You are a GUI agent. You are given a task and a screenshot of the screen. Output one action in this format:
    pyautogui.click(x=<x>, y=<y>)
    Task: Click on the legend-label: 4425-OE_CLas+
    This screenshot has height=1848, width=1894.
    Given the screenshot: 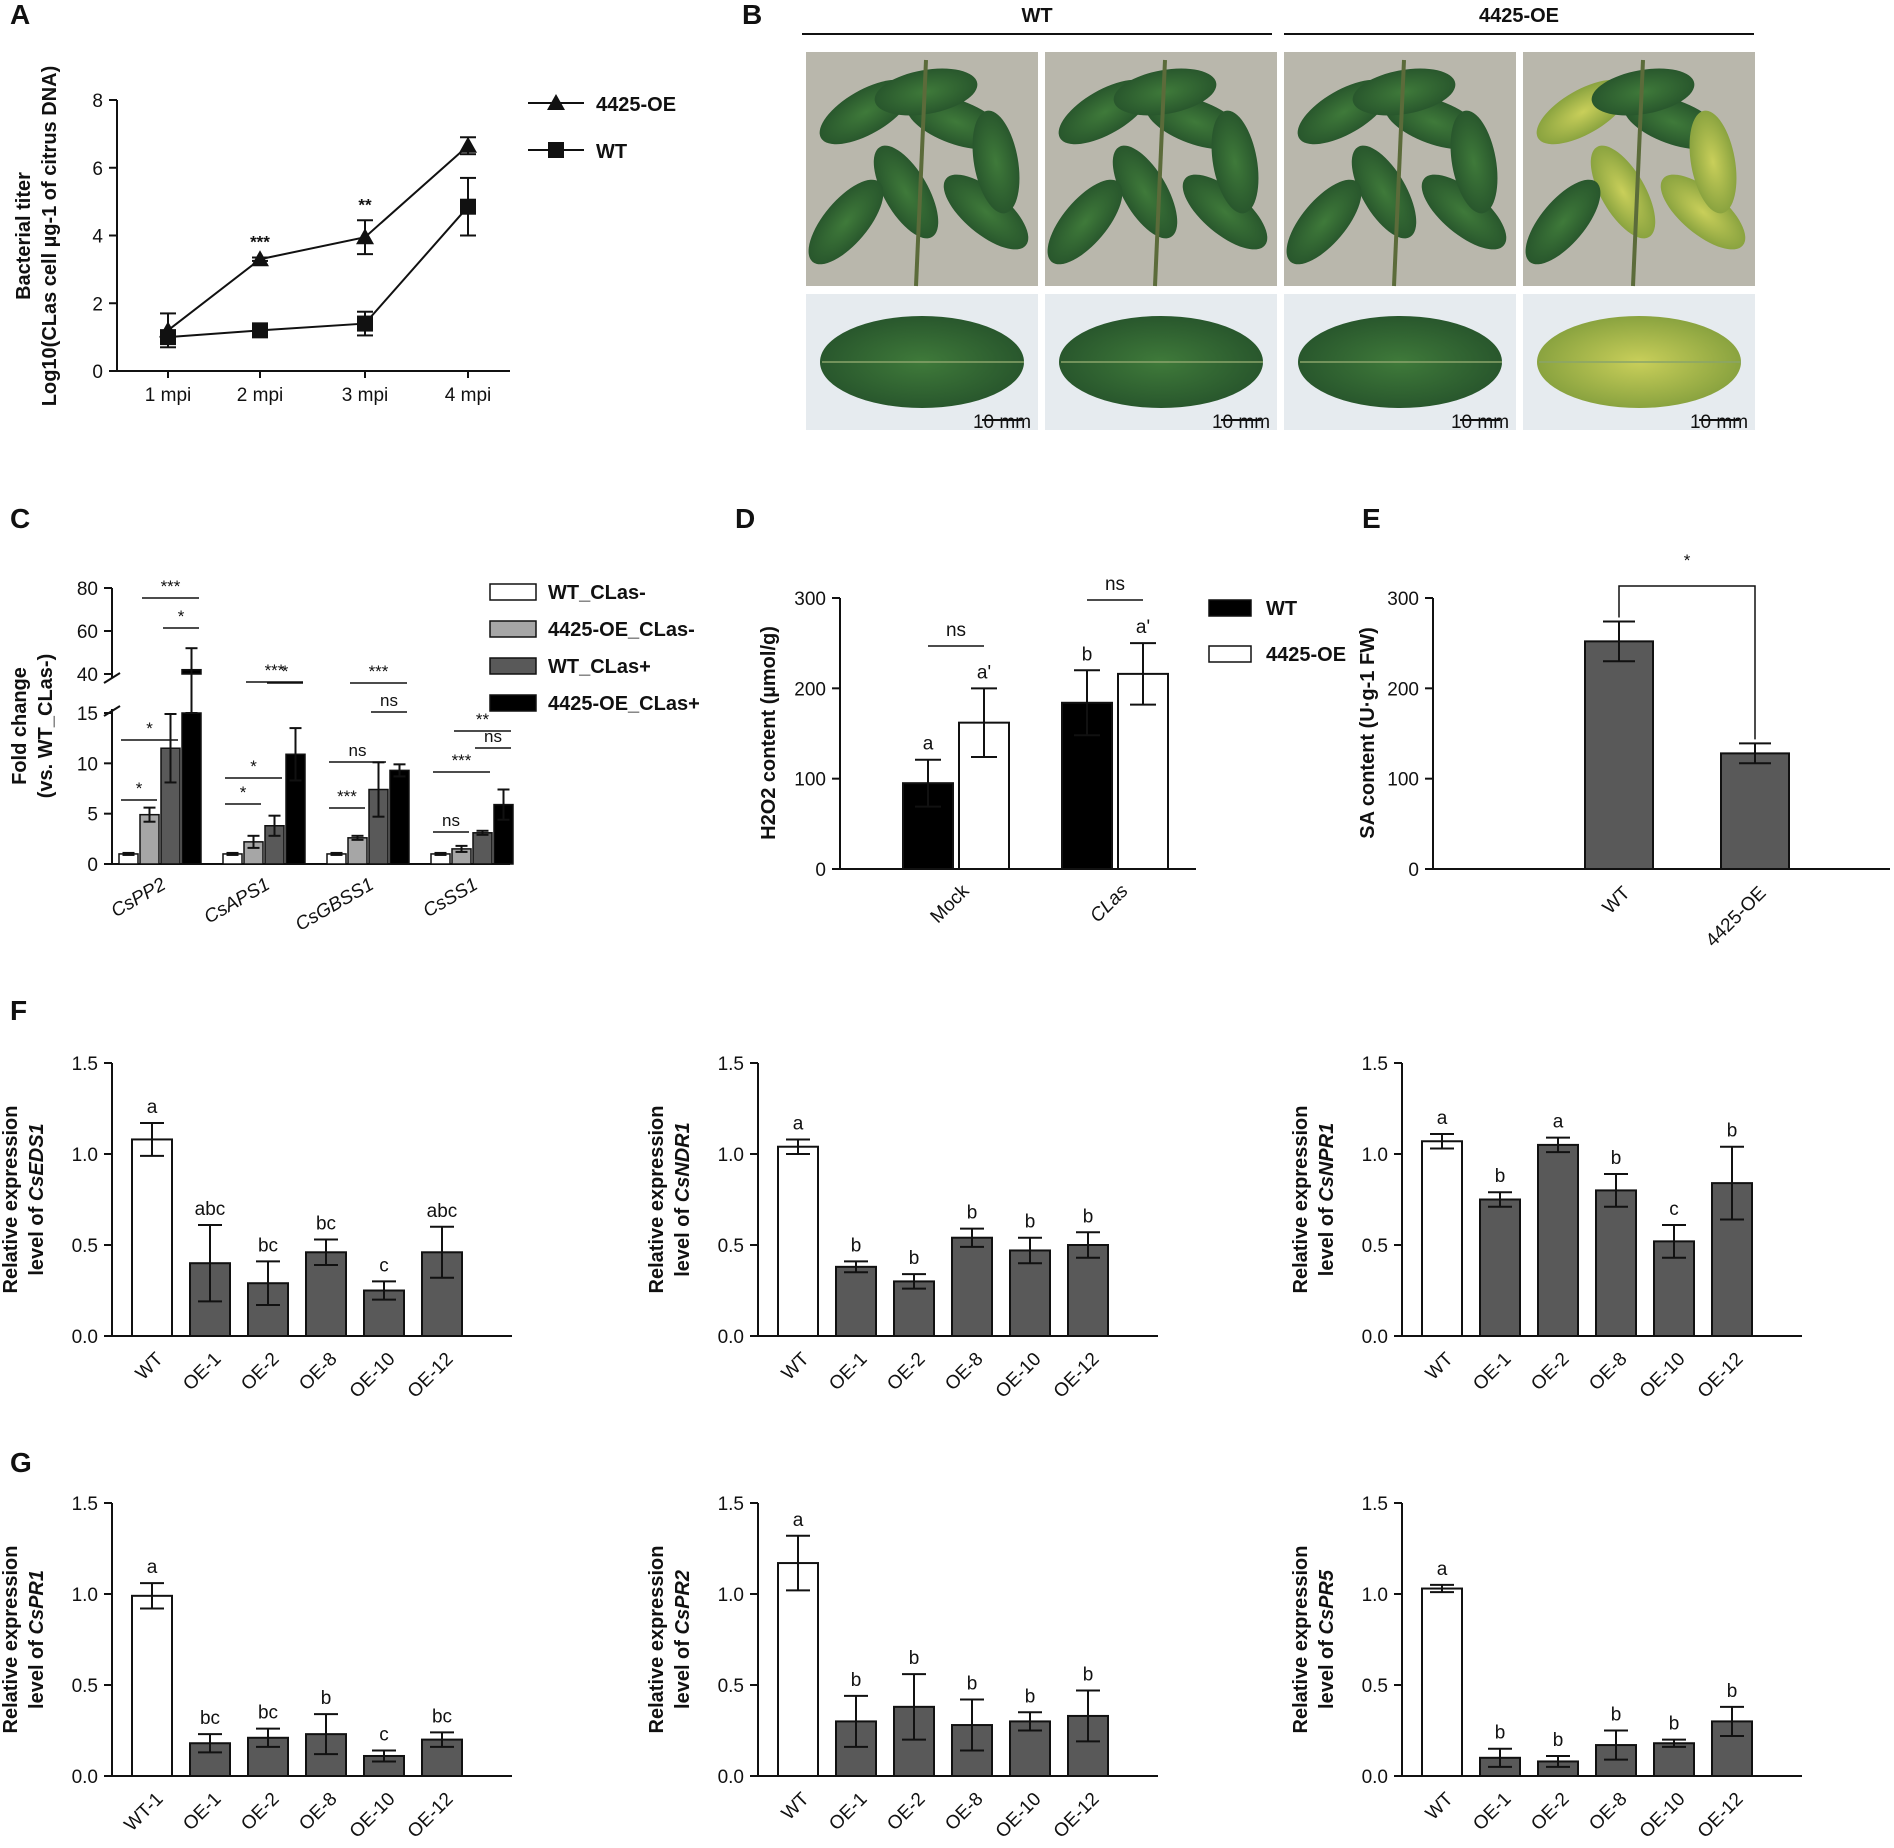 What is the action you would take?
    pyautogui.click(x=624, y=704)
    